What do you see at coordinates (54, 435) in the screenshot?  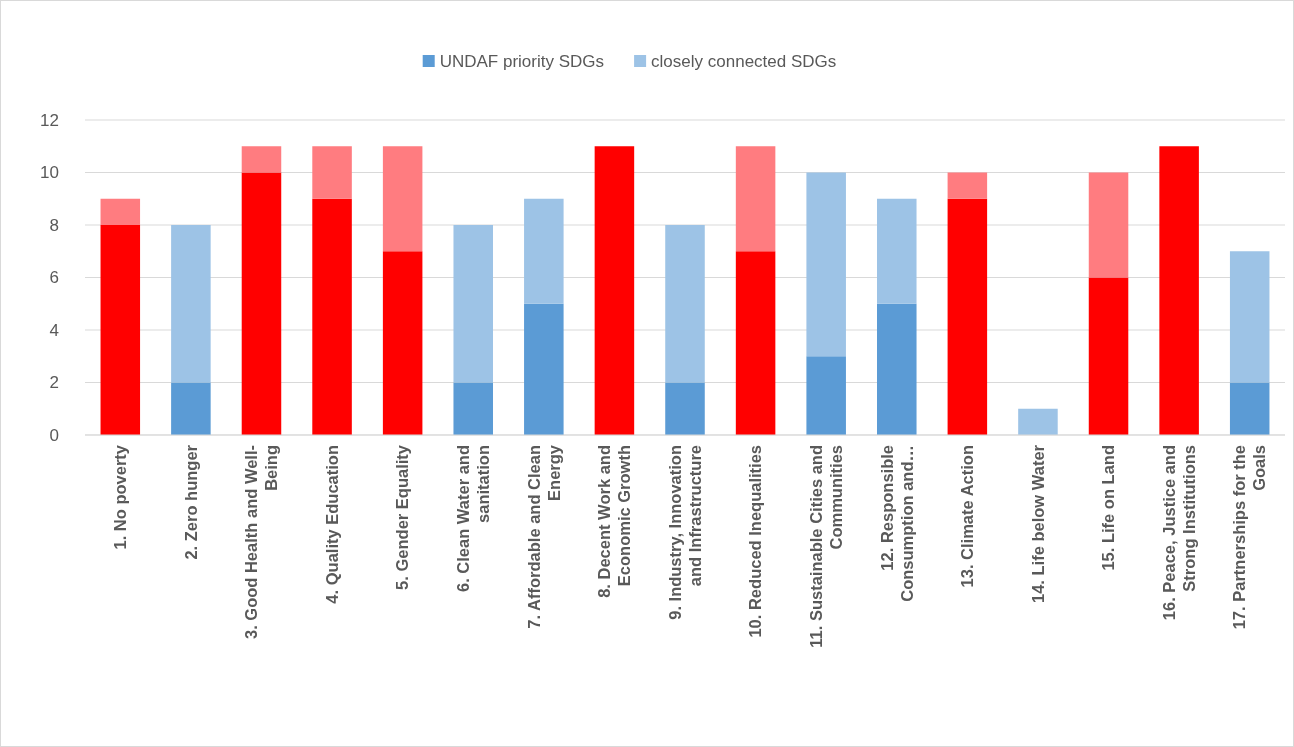 I see `y-tick-label: 0` at bounding box center [54, 435].